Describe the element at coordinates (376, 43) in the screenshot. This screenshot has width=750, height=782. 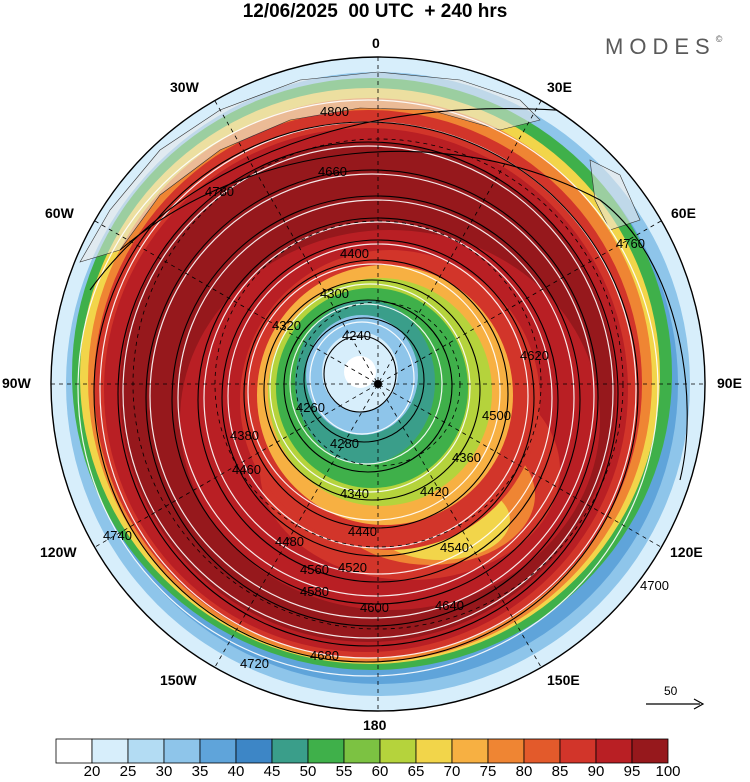
I see `lon-label-0: 0` at that location.